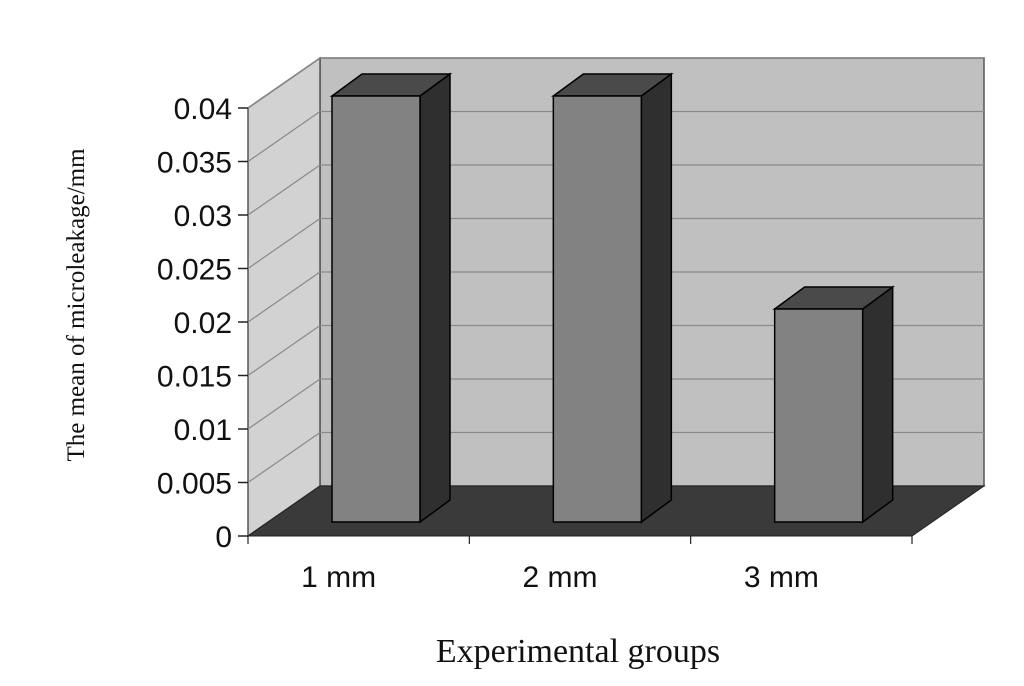  I want to click on y-tick-label: 0.04, so click(203, 109).